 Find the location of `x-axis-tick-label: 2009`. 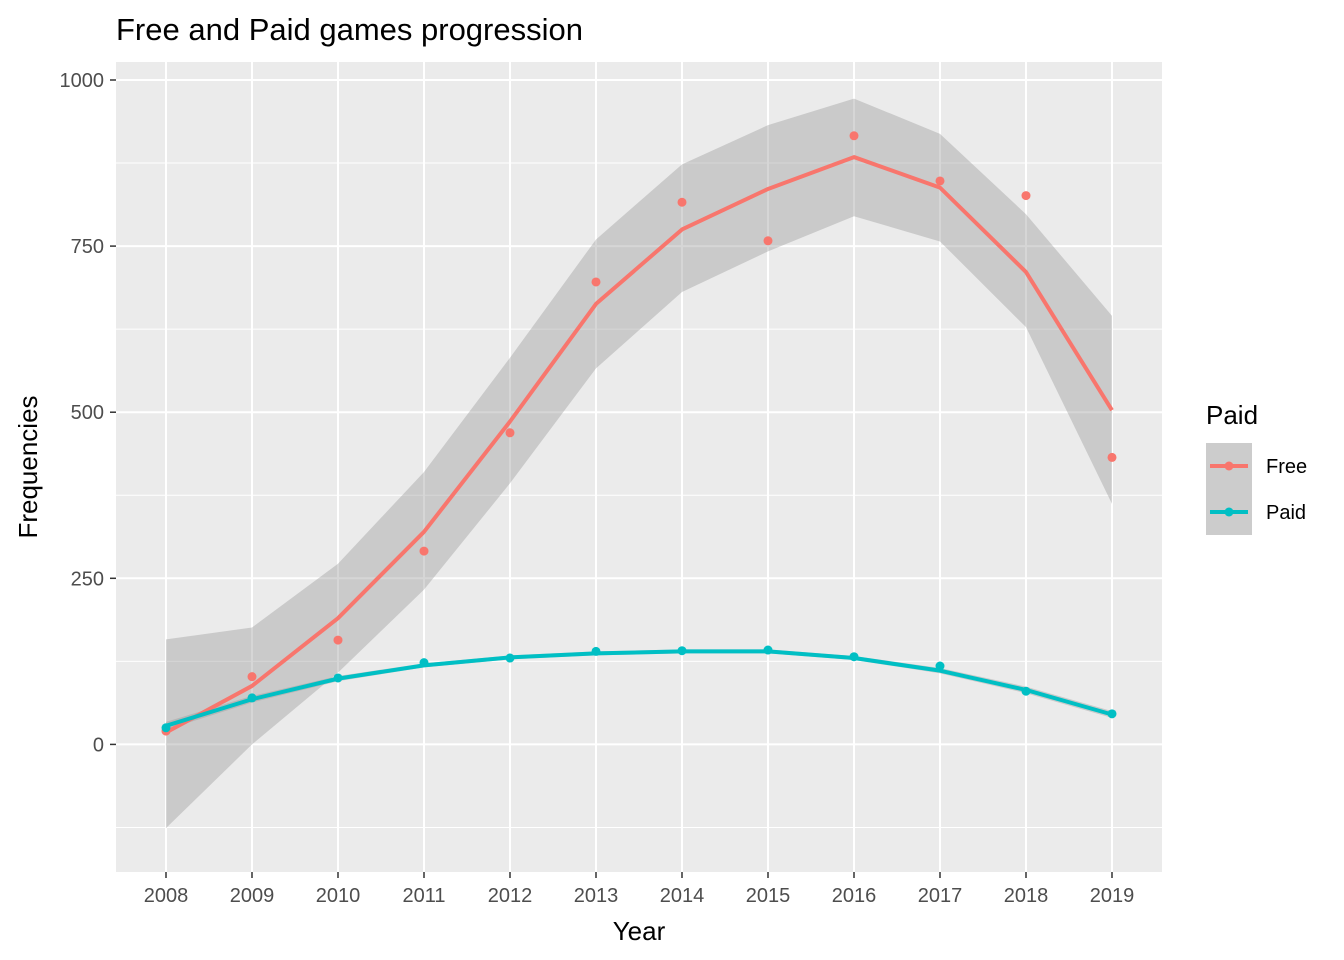

x-axis-tick-label: 2009 is located at coordinates (252, 896).